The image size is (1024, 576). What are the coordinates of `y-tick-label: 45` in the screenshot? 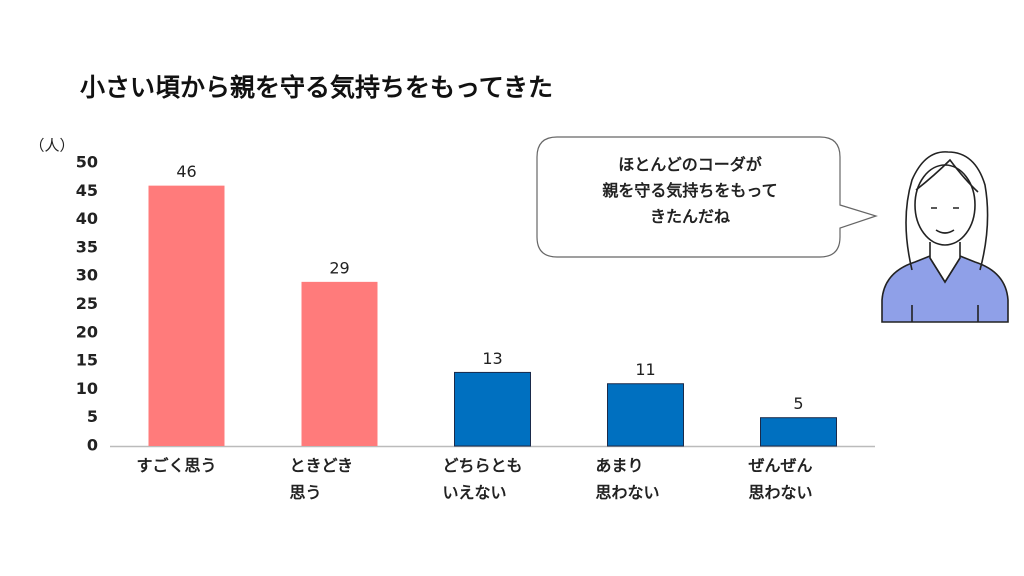 It's located at (87, 190).